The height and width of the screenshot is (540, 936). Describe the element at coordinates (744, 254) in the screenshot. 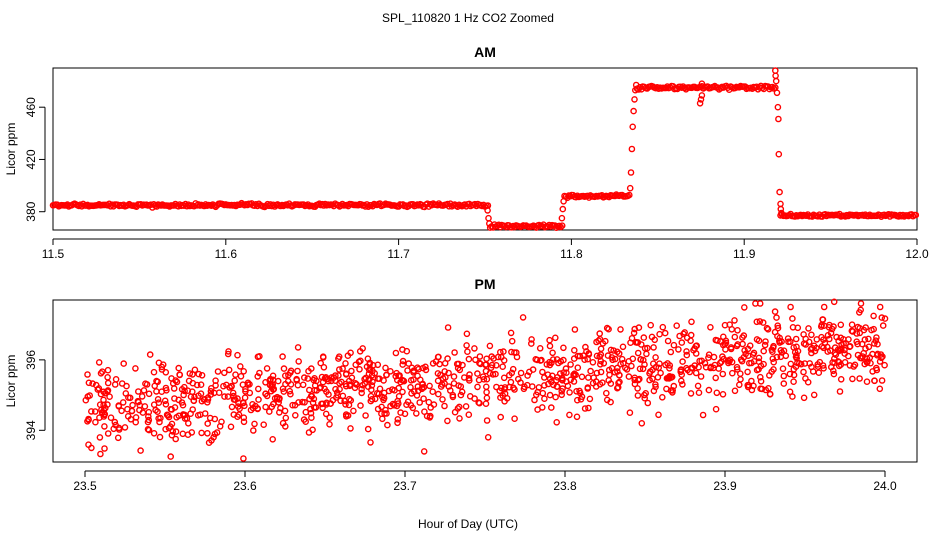

I see `am-x-tick-label: 11.9` at that location.